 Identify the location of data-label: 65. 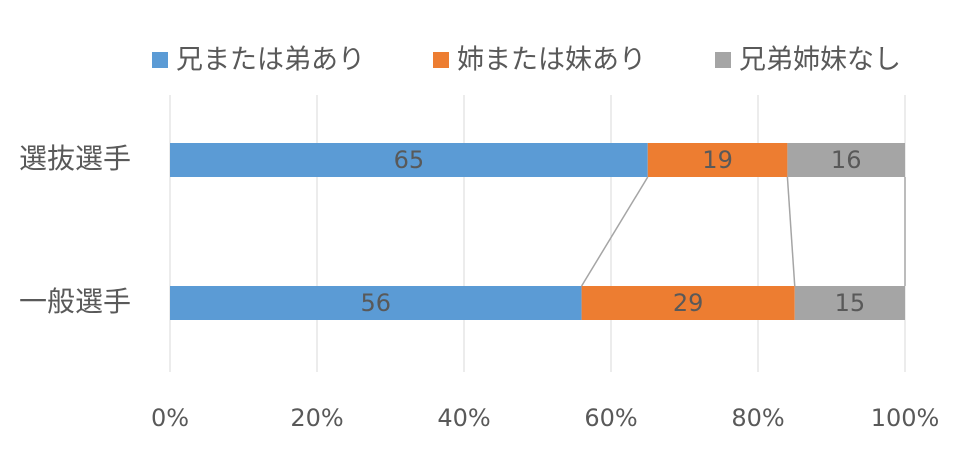
(409, 160).